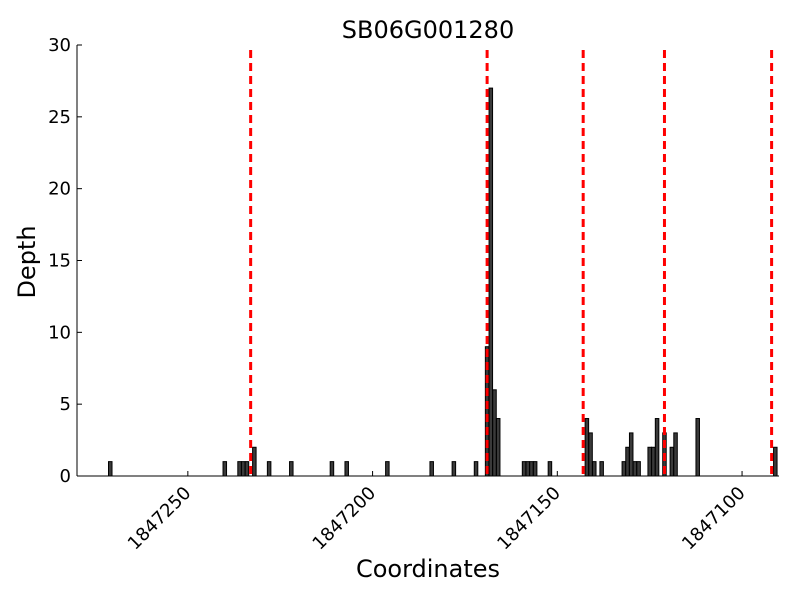 This screenshot has width=800, height=600. What do you see at coordinates (65, 404) in the screenshot?
I see `y-tick-label: 5` at bounding box center [65, 404].